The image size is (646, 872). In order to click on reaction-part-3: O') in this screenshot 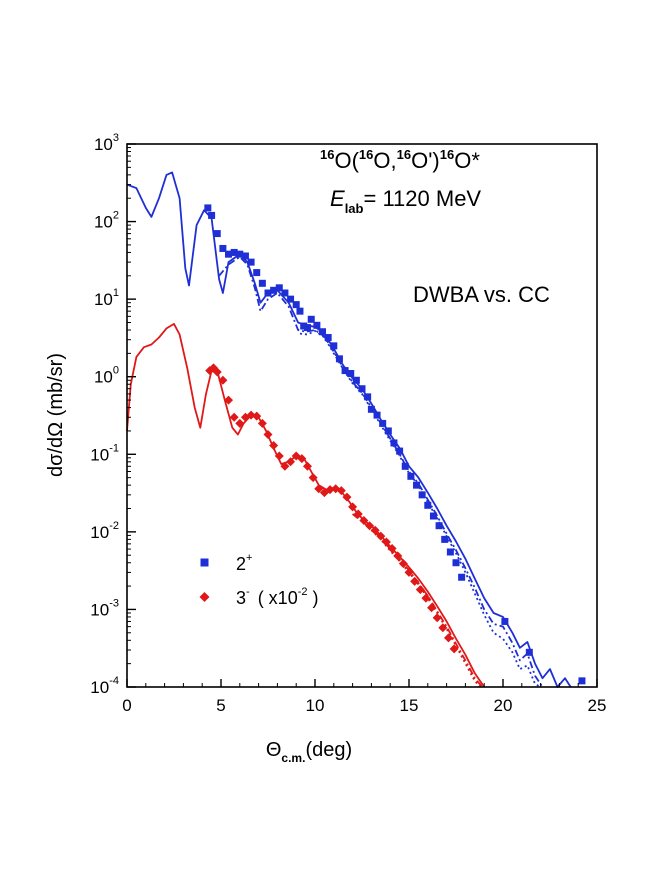, I will do `click(425, 160)`.